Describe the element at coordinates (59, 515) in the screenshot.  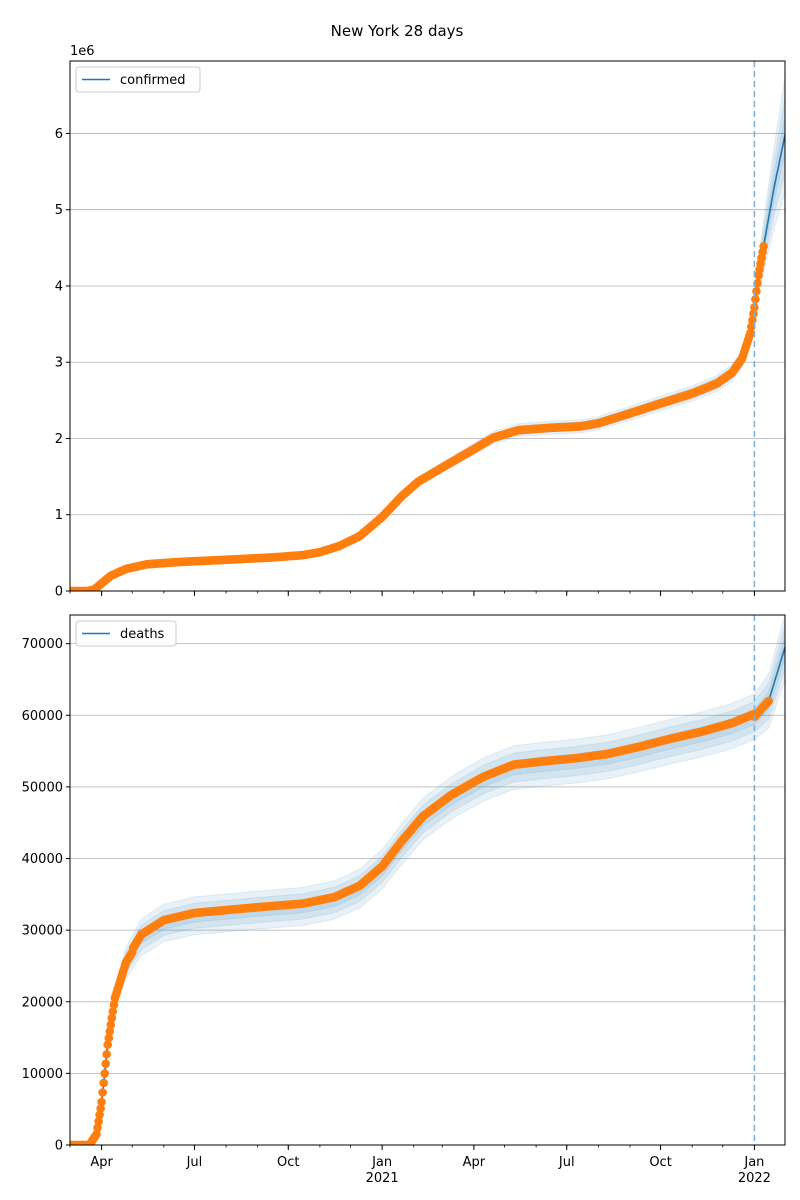
I see `y-tick-label: 1` at that location.